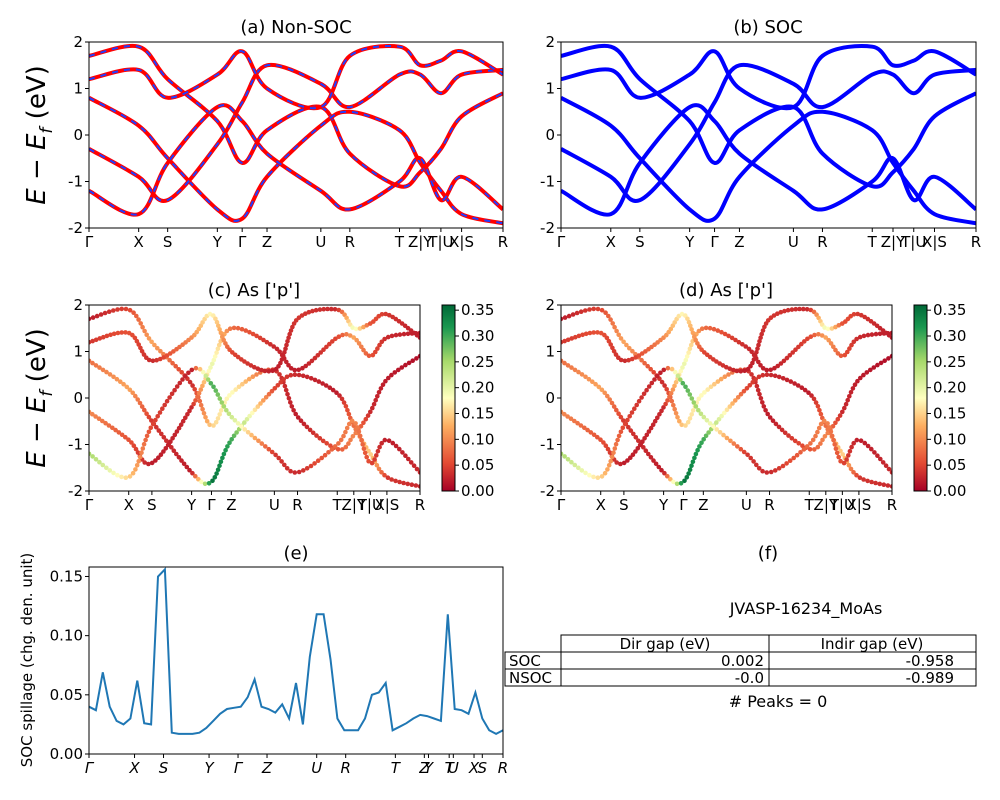 Image resolution: width=1000 pixels, height=800 pixels. What do you see at coordinates (242, 242) in the screenshot?
I see `panel-a-xtick-label-4: Γ` at bounding box center [242, 242].